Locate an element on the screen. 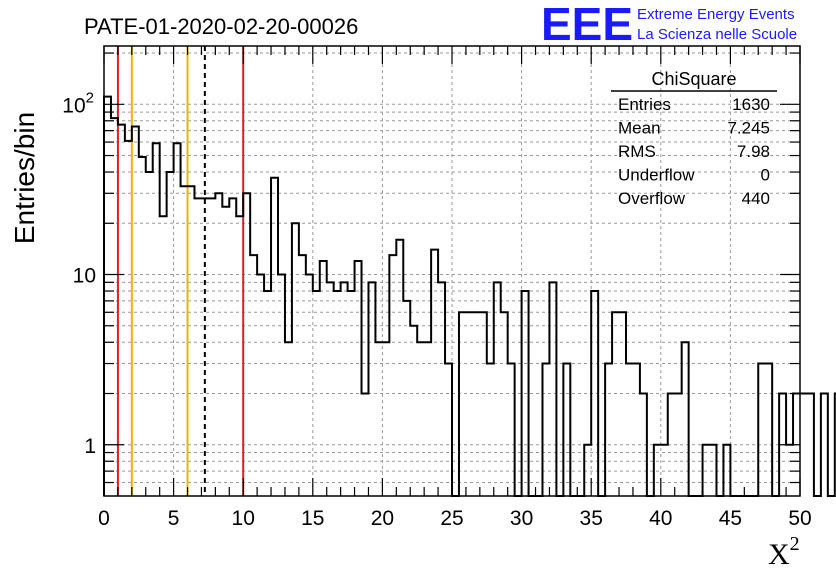 Image resolution: width=836 pixels, height=572 pixels. x-axis-label-base: X is located at coordinates (779, 554).